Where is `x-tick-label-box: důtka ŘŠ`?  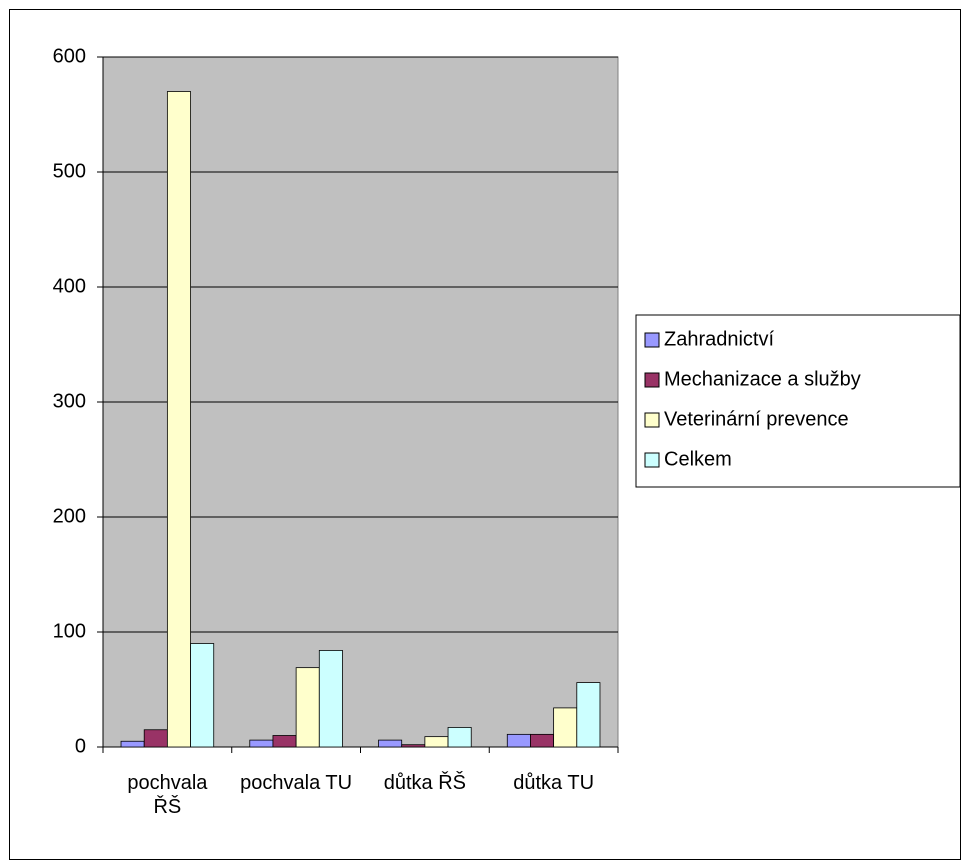
x-tick-label-box: důtka ŘŠ is located at coordinates (424, 783).